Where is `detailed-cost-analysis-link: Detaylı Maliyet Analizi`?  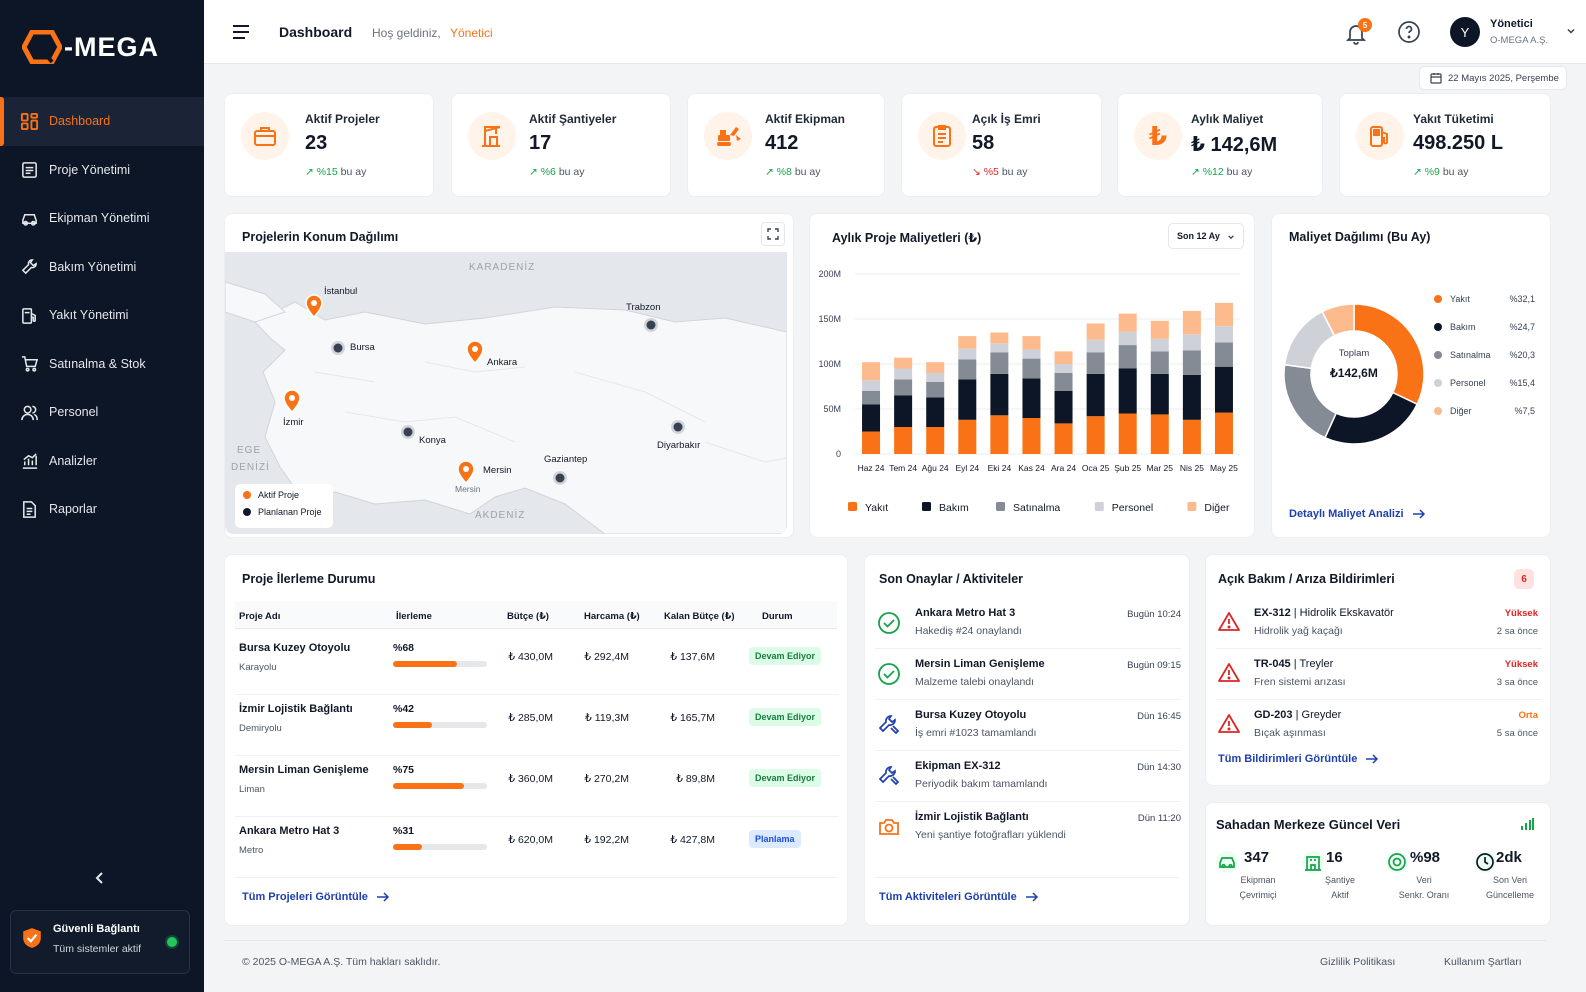 detailed-cost-analysis-link: Detaylı Maliyet Analizi is located at coordinates (1357, 514).